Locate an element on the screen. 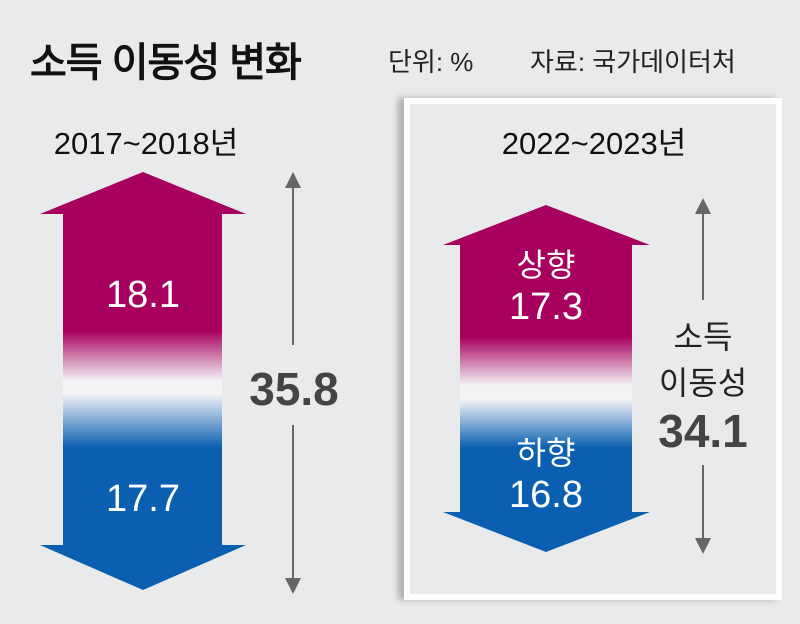 This screenshot has width=800, height=624. mobility-arrow-2022-2023 is located at coordinates (546, 378).